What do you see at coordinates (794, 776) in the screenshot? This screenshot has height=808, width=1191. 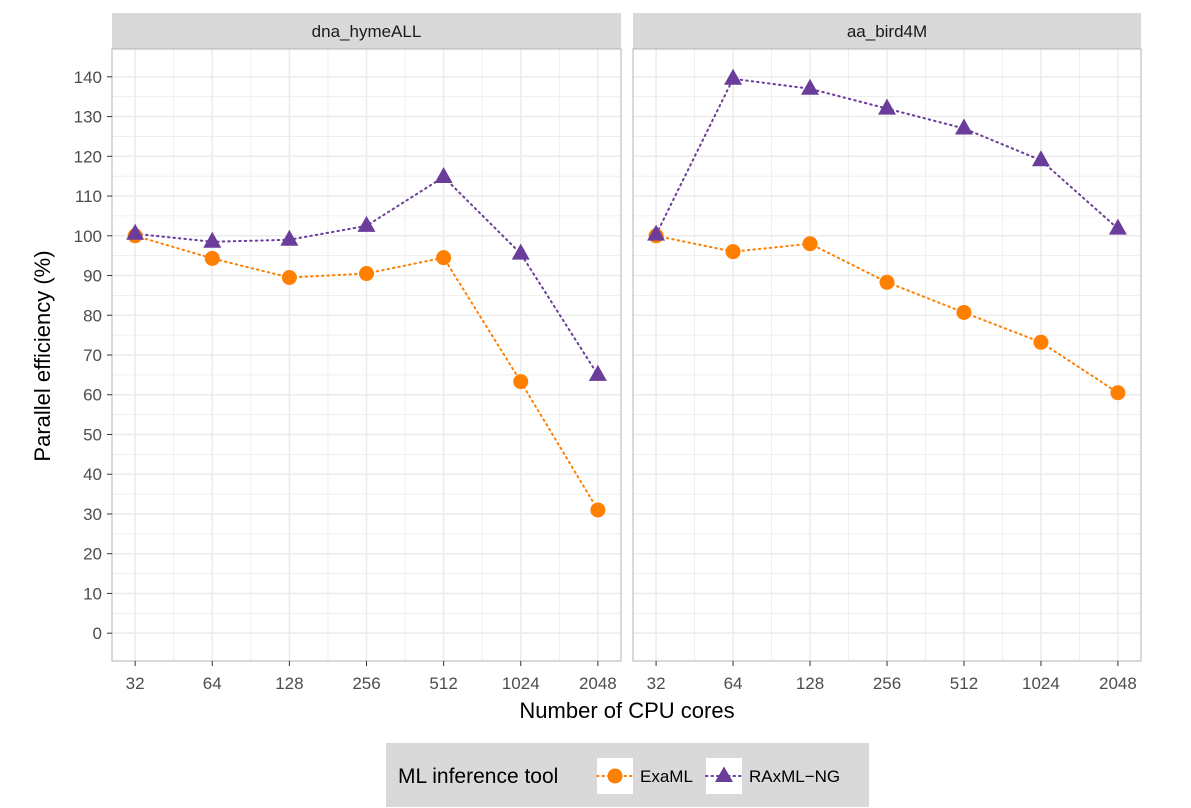 I see `legend-label-raxml-ng: RAxML−NG` at bounding box center [794, 776].